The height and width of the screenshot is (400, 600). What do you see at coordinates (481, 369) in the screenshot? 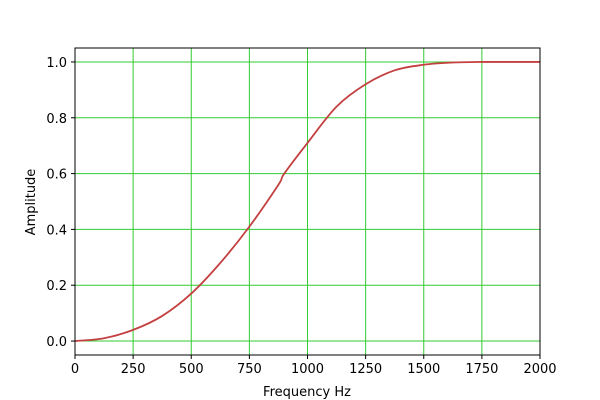
I see `x-tick-label: 1750` at bounding box center [481, 369].